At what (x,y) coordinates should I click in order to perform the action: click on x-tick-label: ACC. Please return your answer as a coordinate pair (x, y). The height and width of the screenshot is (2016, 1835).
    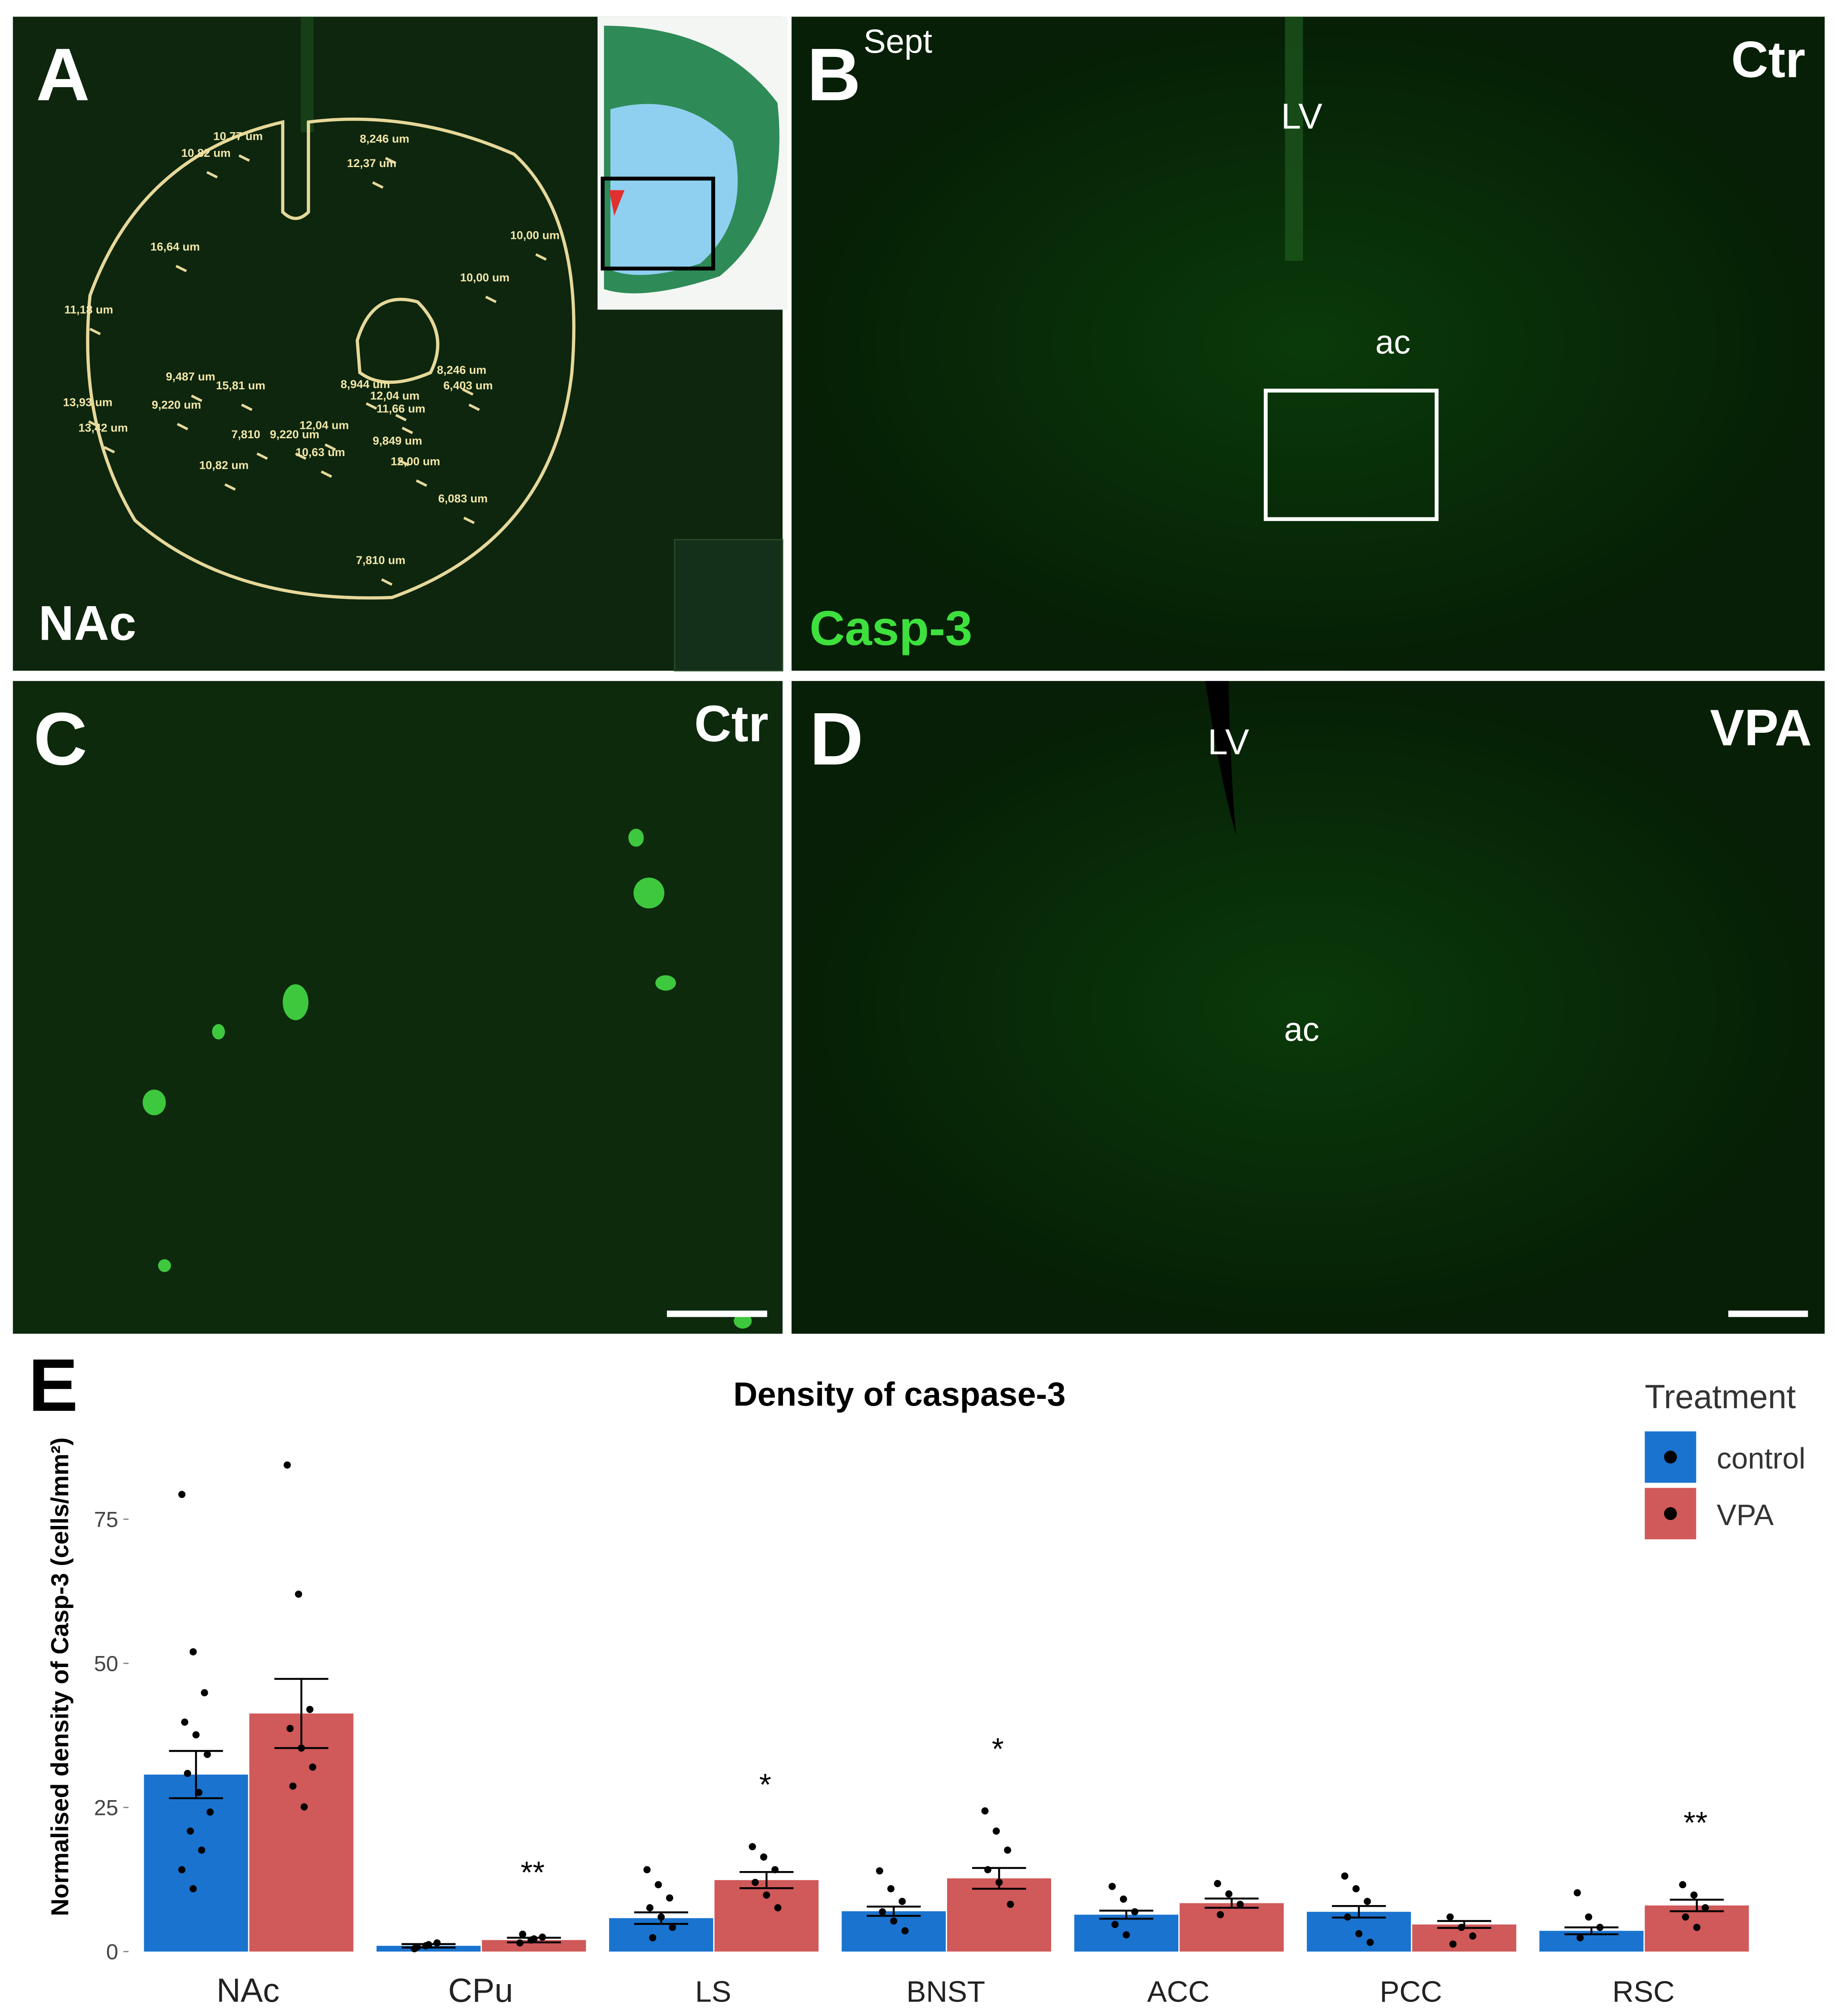
    Looking at the image, I should click on (1178, 1991).